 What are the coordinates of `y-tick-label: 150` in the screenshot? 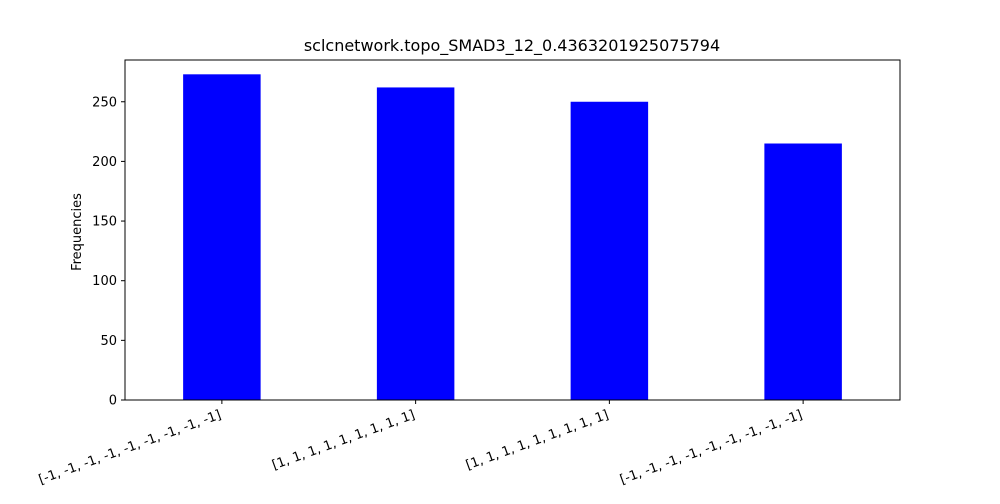 It's located at (104, 222).